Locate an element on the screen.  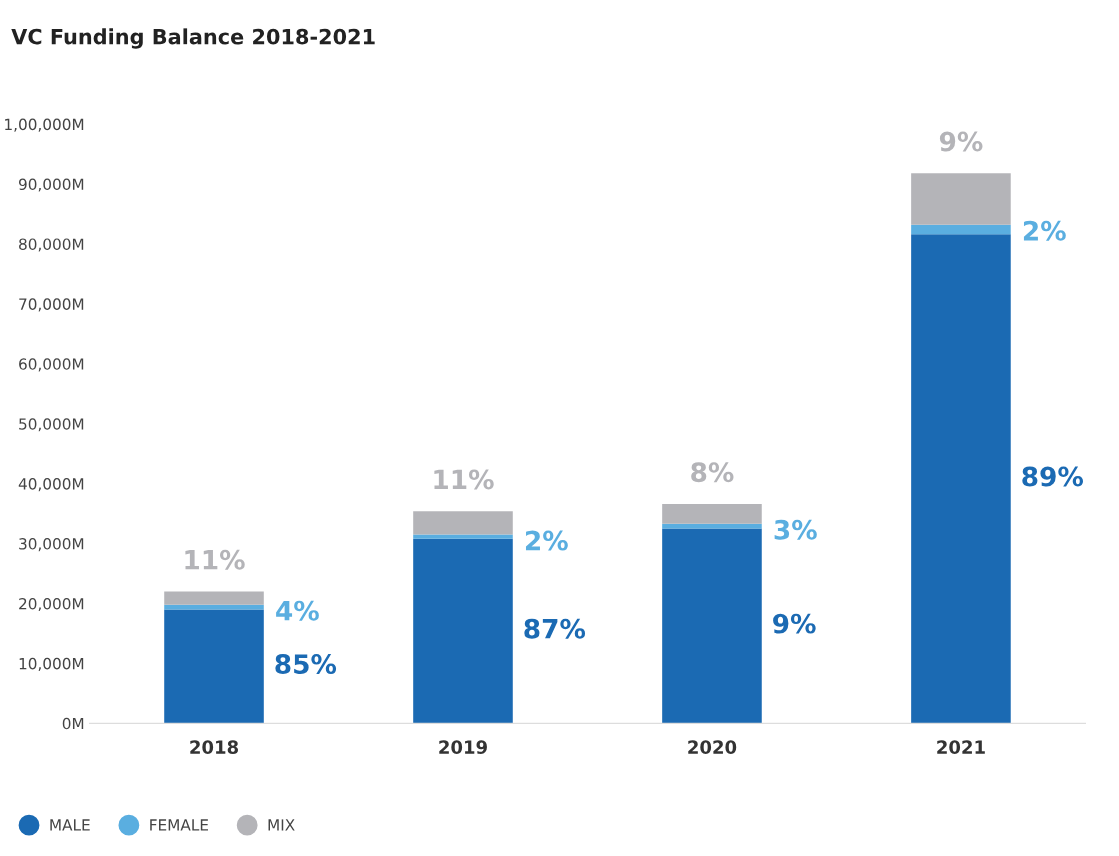
annotation: 87% is located at coordinates (555, 628).